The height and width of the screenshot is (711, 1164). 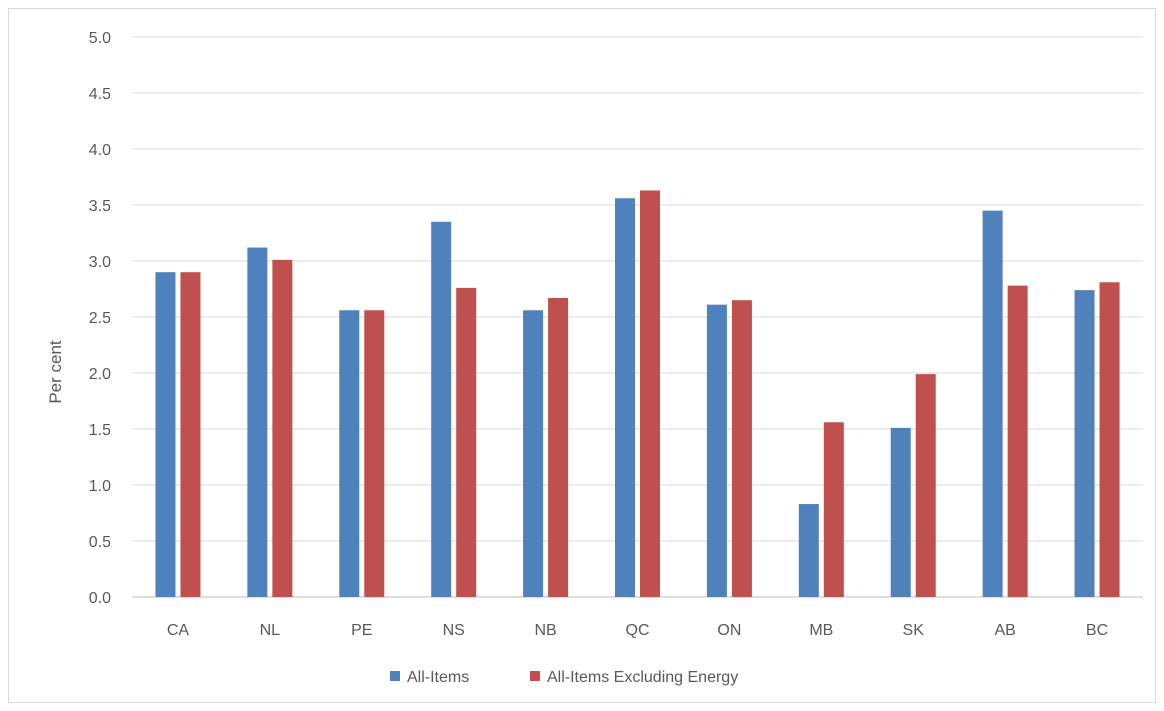 What do you see at coordinates (741, 448) in the screenshot?
I see `bar-on-excluding-energy` at bounding box center [741, 448].